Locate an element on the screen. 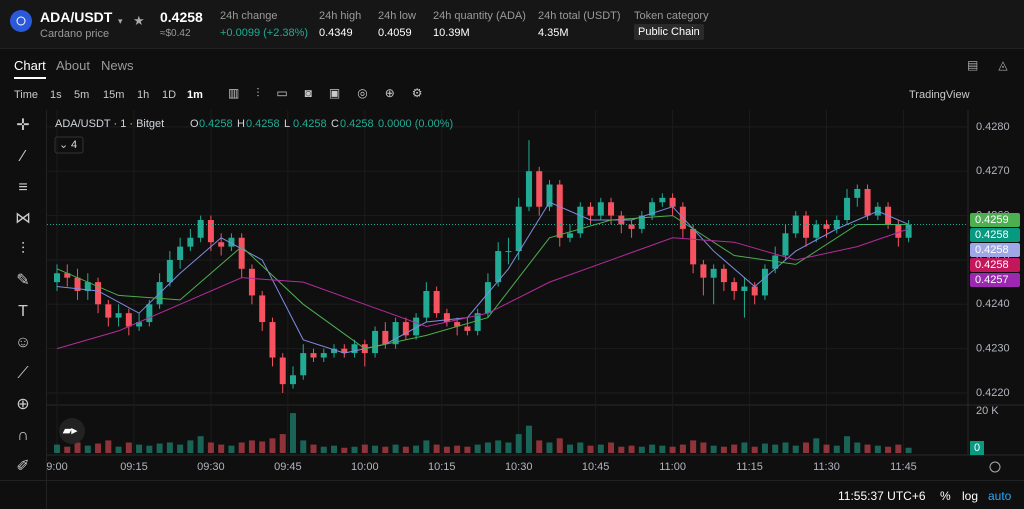  y-tick-label: 0.4220 is located at coordinates (993, 393).